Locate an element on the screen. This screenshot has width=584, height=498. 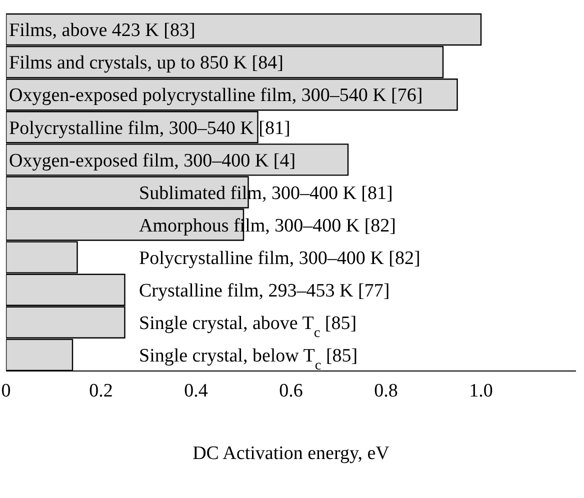
y-tick-label: Oxygen-exposed polycrystalline film, 300–540 K [76] is located at coordinates (216, 95).